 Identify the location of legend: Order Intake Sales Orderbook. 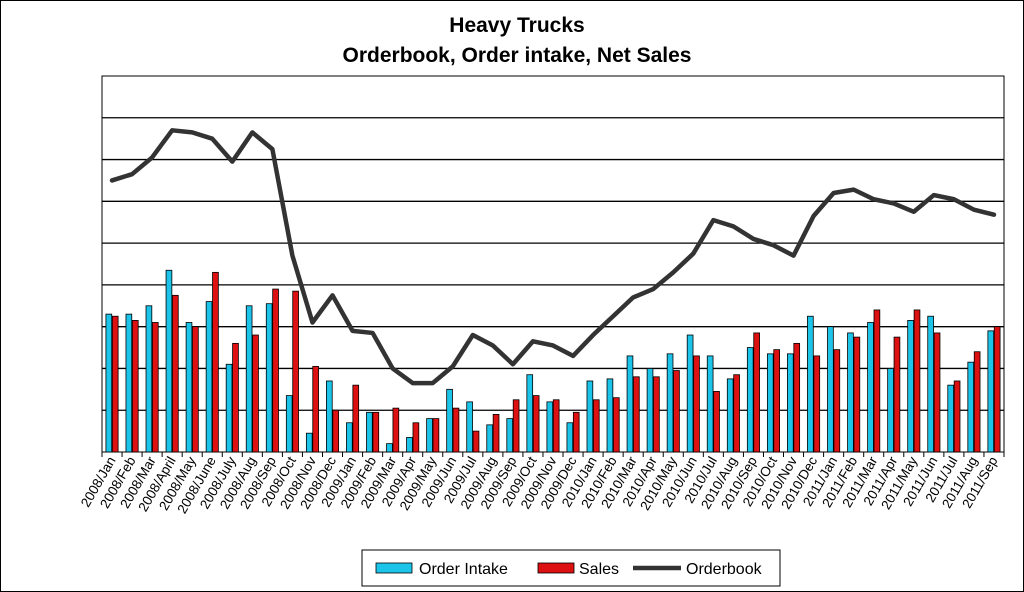
(571, 568).